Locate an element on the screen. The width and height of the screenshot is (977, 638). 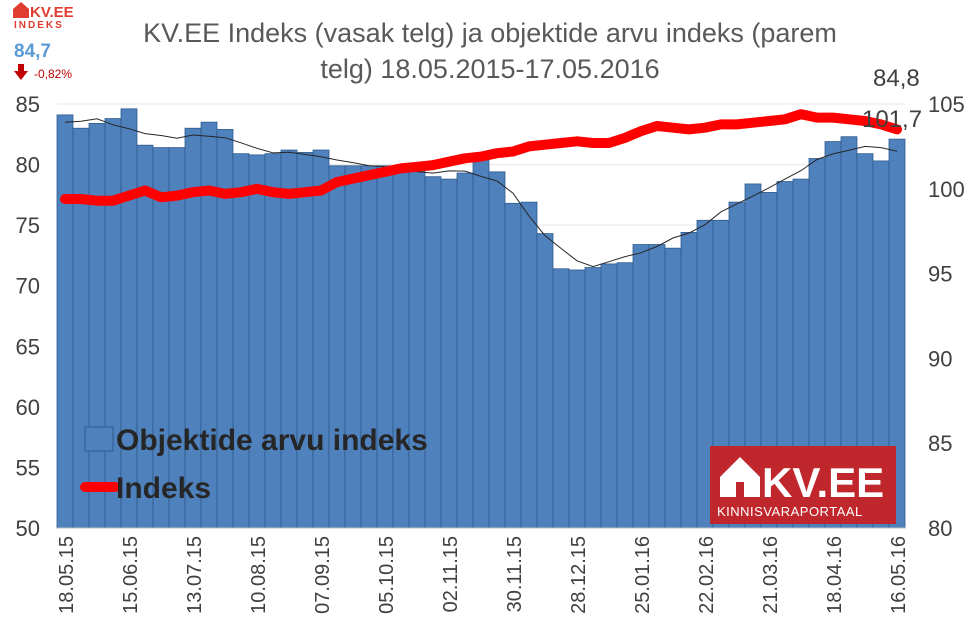
x-axis-tick-label: 18.05.15 is located at coordinates (67, 575).